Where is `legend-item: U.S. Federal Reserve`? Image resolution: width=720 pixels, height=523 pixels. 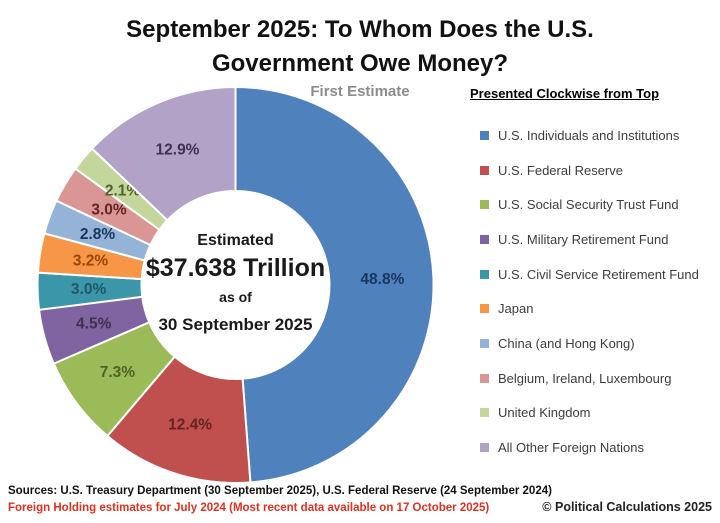 legend-item: U.S. Federal Reserve is located at coordinates (593, 170).